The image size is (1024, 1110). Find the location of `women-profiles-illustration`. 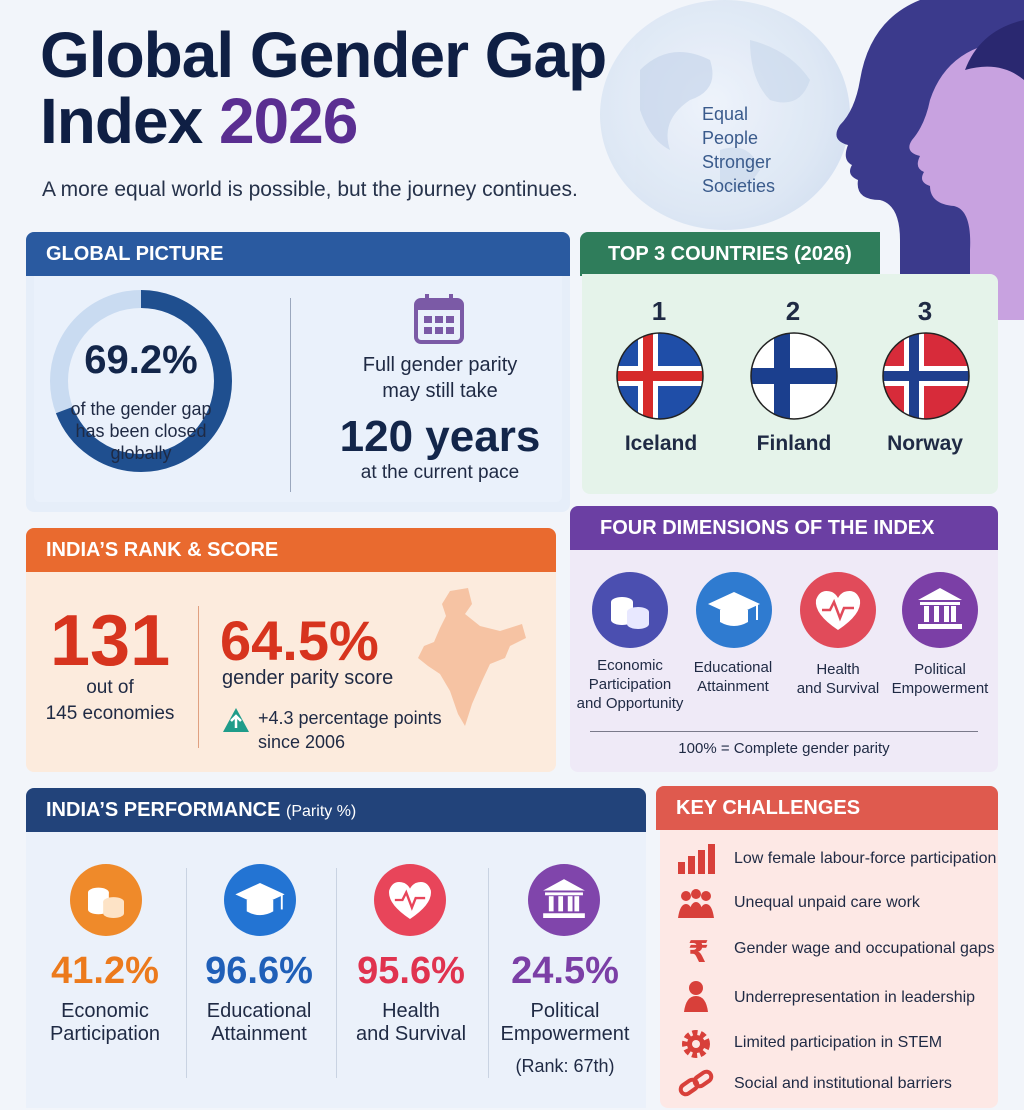

women-profiles-illustration is located at coordinates (930, 160).